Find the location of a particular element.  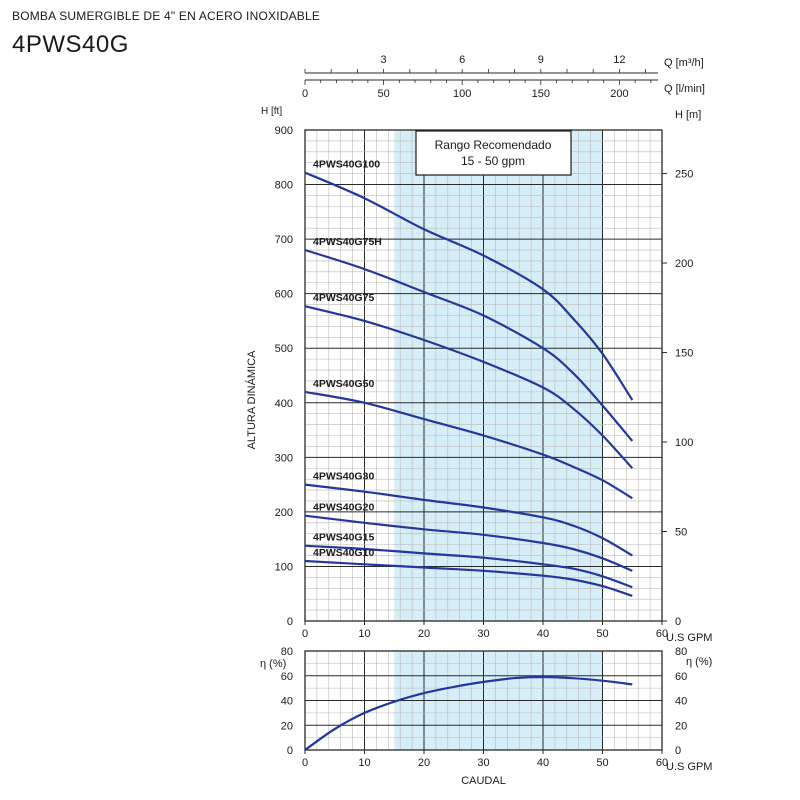

recommended-range-box is located at coordinates (493, 153).